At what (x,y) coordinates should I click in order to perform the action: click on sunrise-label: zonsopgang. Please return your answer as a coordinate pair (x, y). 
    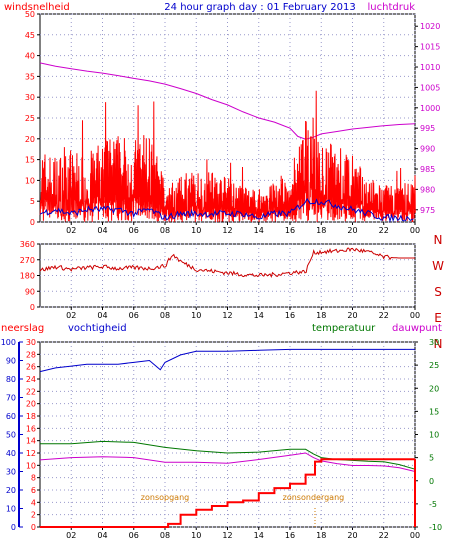
    Looking at the image, I should click on (165, 497).